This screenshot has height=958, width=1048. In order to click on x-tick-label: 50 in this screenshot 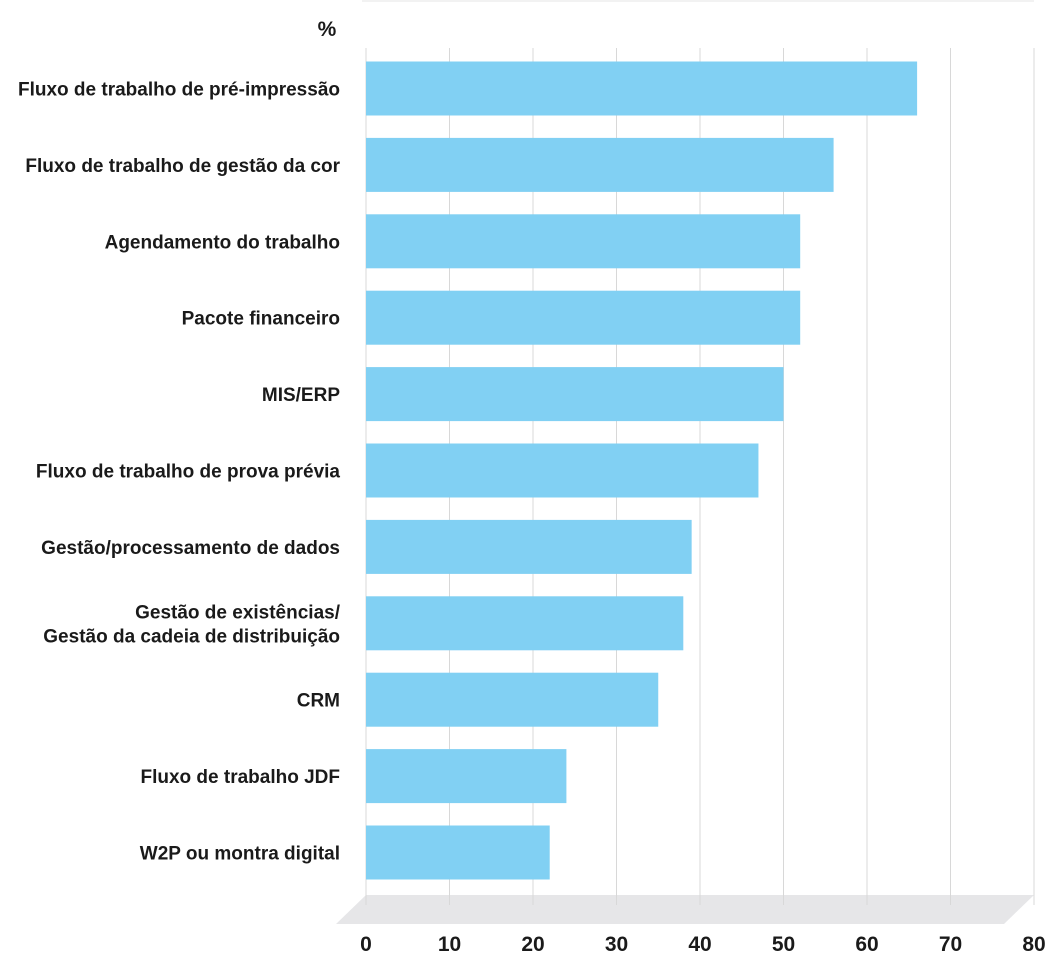, I will do `click(783, 944)`.